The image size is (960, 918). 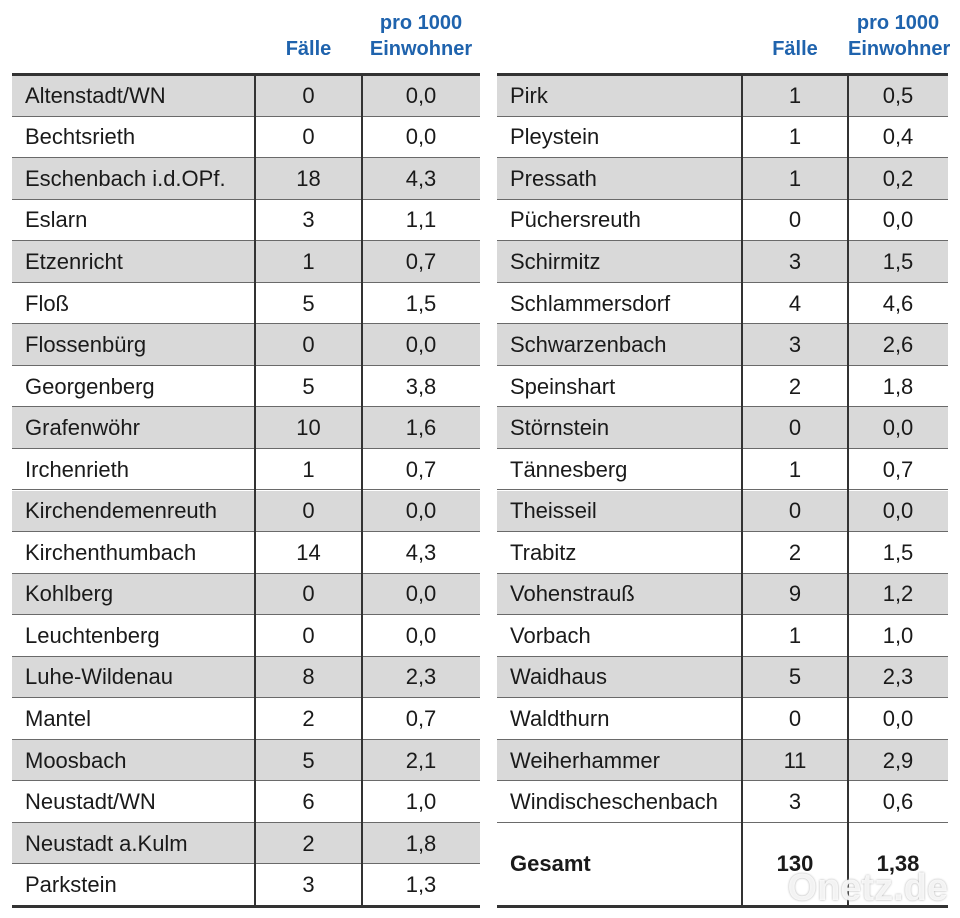 I want to click on rate-cell: 1,6, so click(x=421, y=428).